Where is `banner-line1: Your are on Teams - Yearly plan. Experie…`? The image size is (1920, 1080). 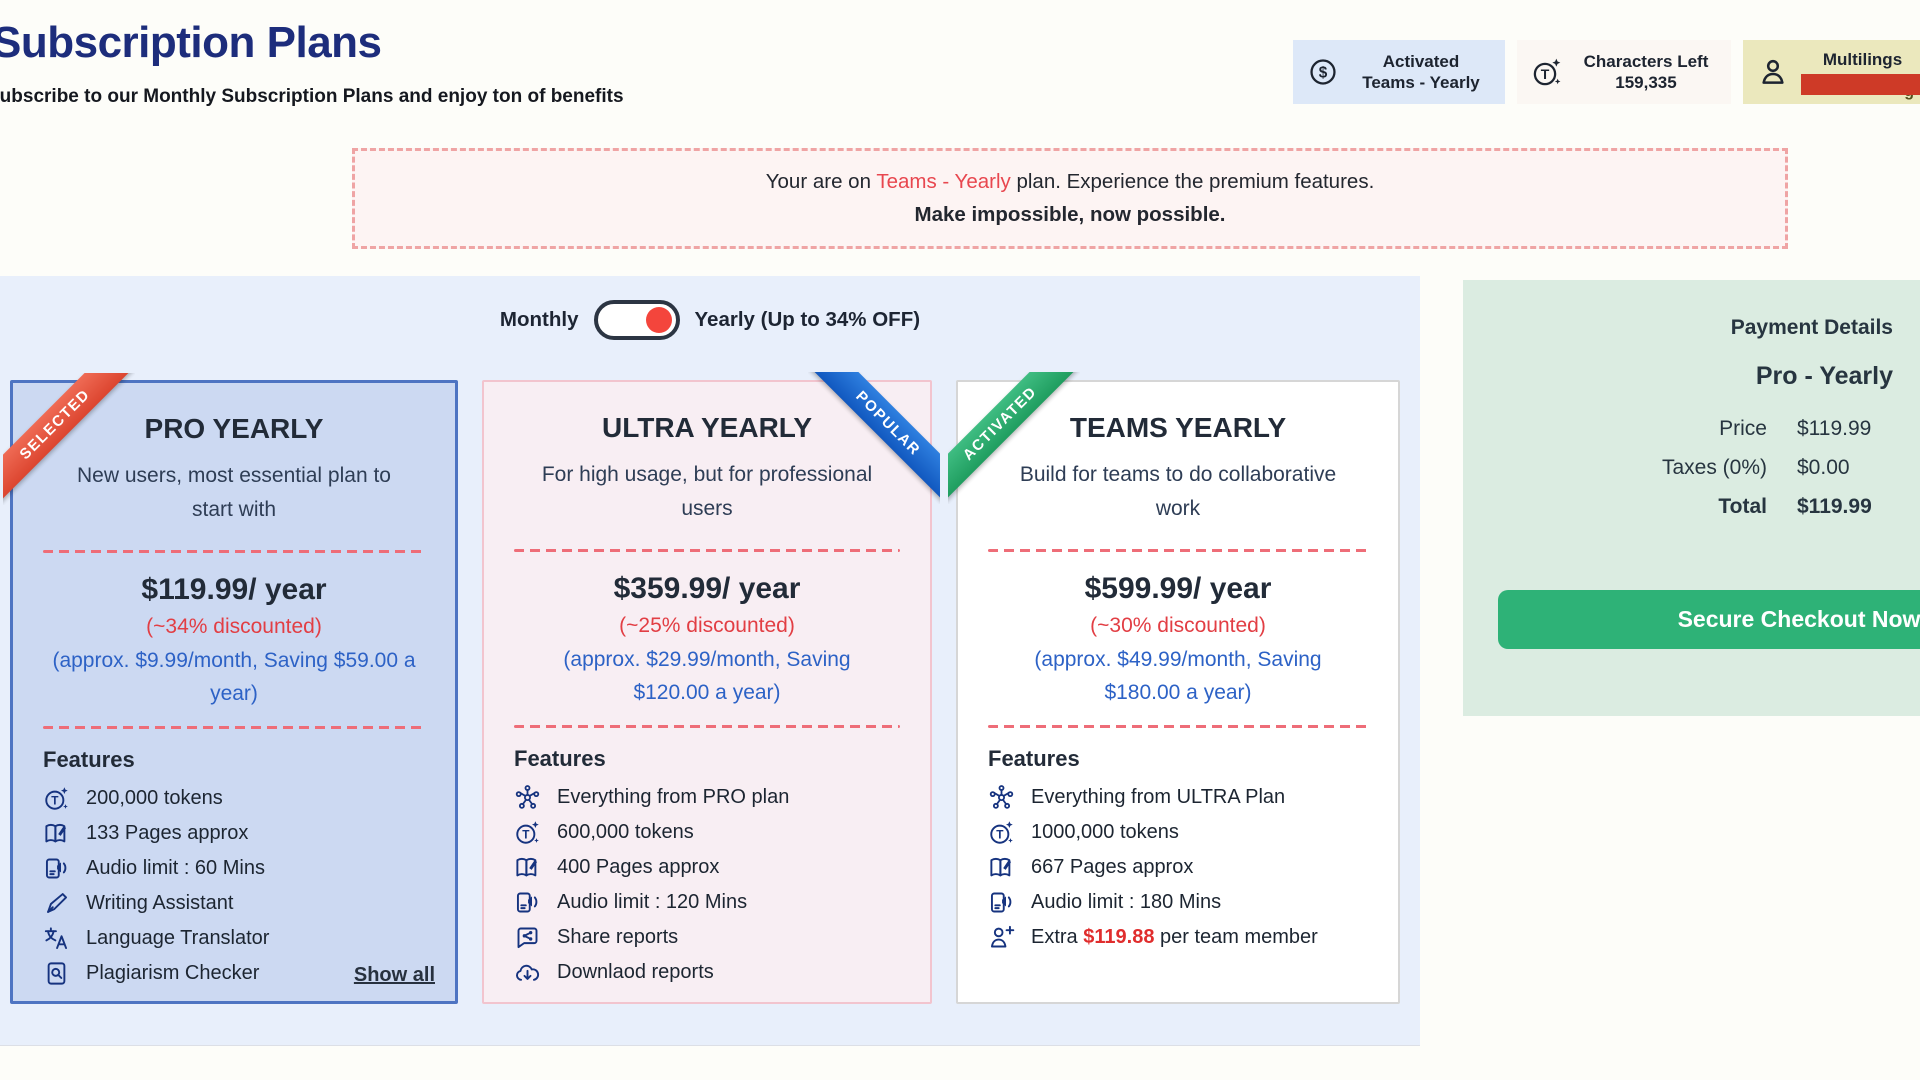
banner-line1: Your are on Teams - Yearly plan. Experie… is located at coordinates (1070, 182).